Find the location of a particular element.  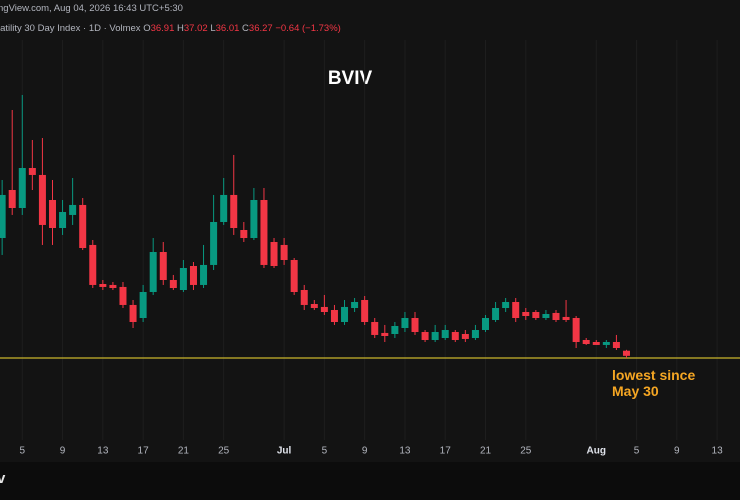

logo: v is located at coordinates (3, 478).